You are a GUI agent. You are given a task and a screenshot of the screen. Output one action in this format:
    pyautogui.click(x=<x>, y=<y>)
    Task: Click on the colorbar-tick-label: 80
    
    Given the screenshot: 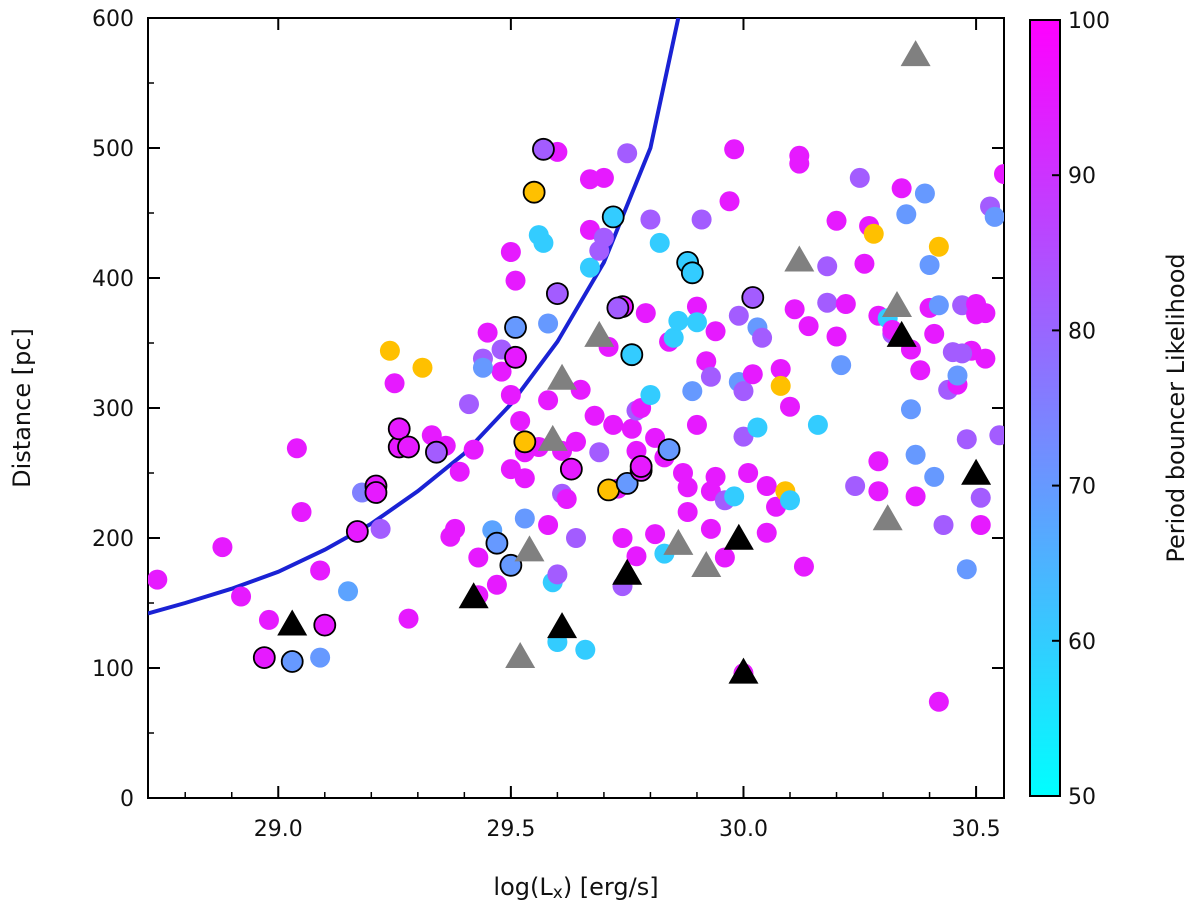 What is the action you would take?
    pyautogui.click(x=1082, y=331)
    